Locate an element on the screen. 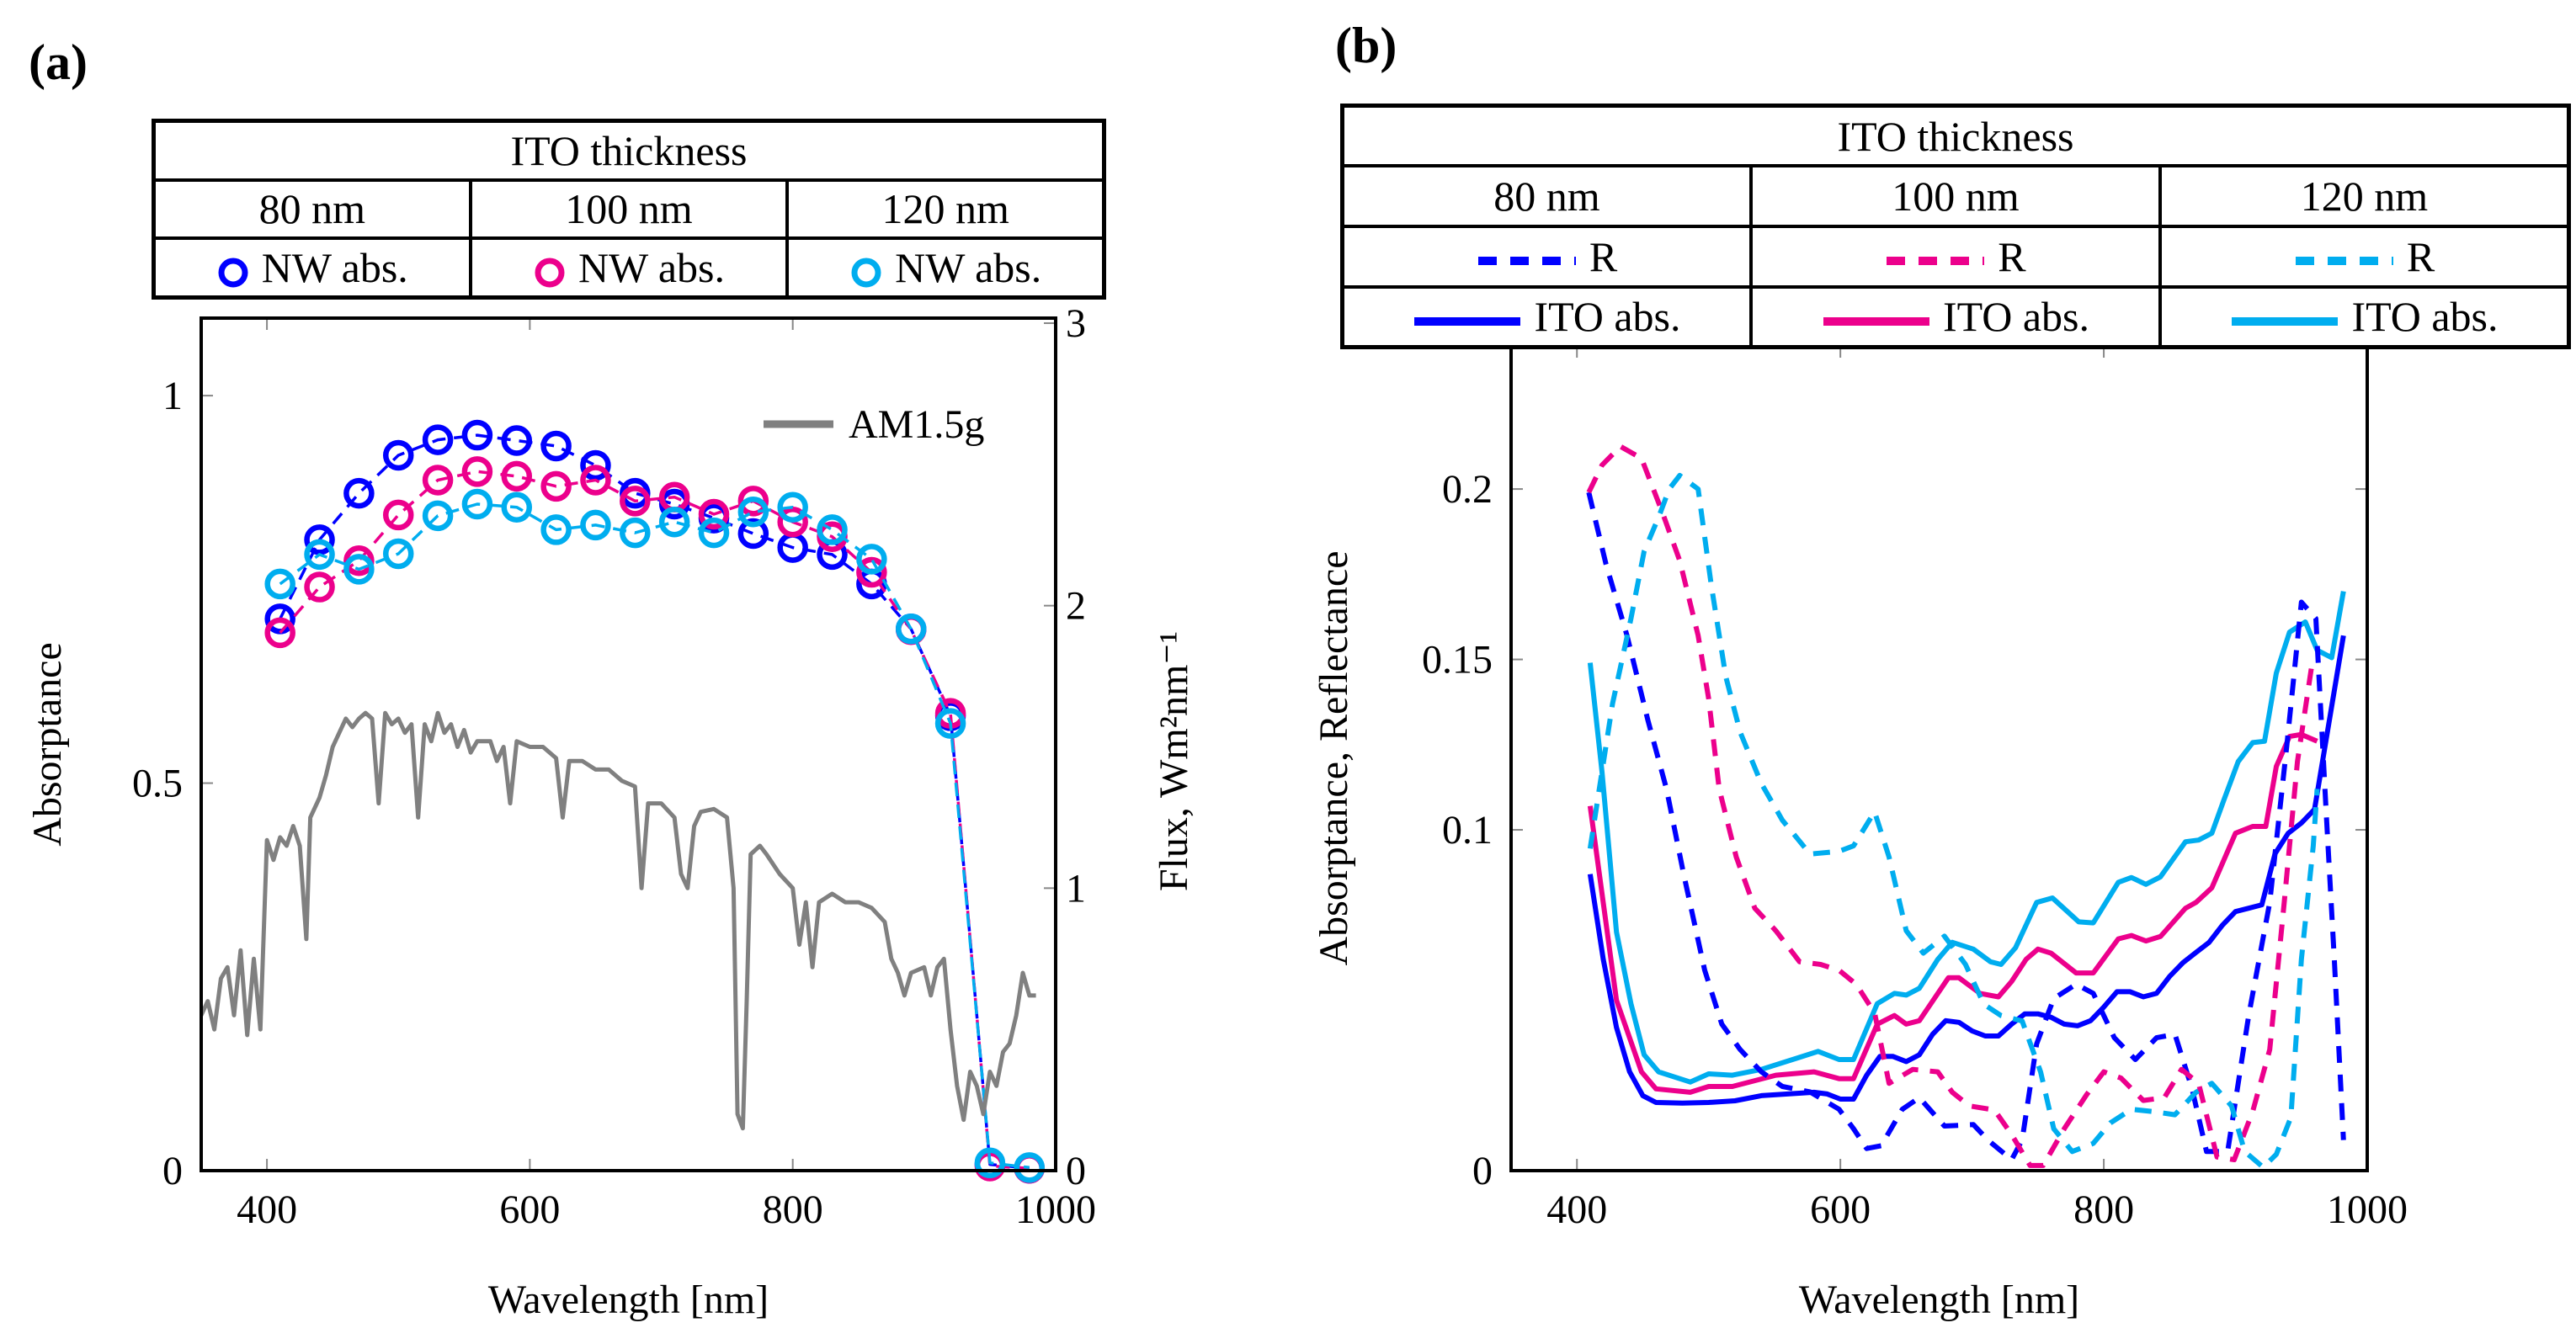 The height and width of the screenshot is (1344, 2576). y-axis-label: Absorptance is located at coordinates (48, 744).